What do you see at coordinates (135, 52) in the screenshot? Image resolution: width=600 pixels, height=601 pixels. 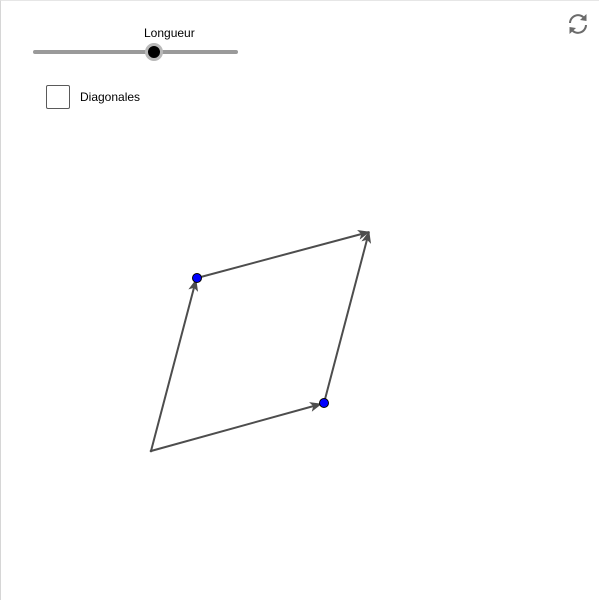 I see `slider-track` at bounding box center [135, 52].